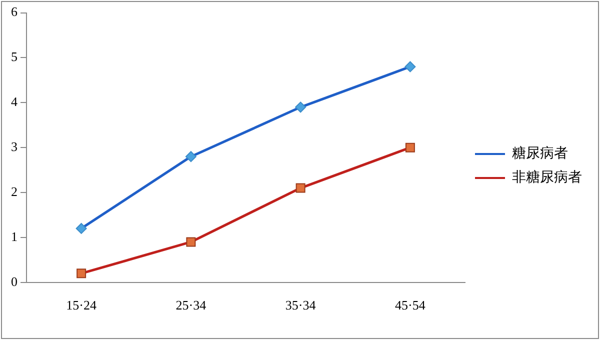  I want to click on y-tick-label: 2, so click(14, 191).